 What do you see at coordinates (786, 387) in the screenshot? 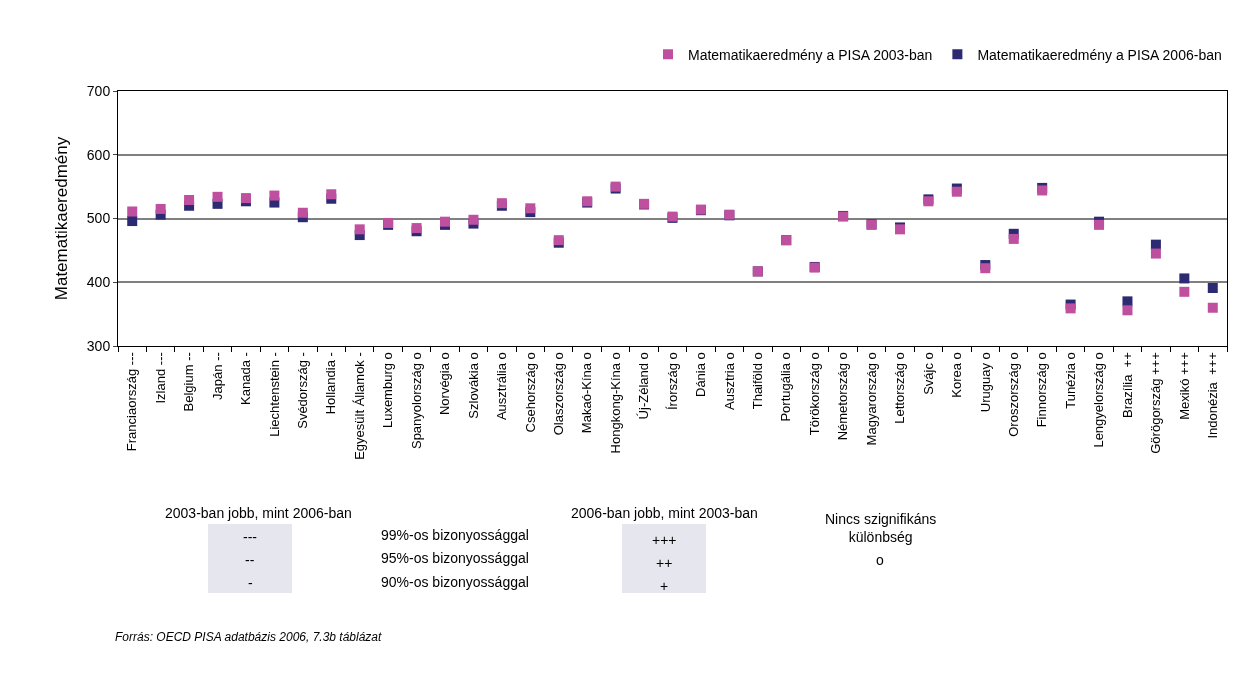
I see `x-tick-label: Portugália o` at bounding box center [786, 387].